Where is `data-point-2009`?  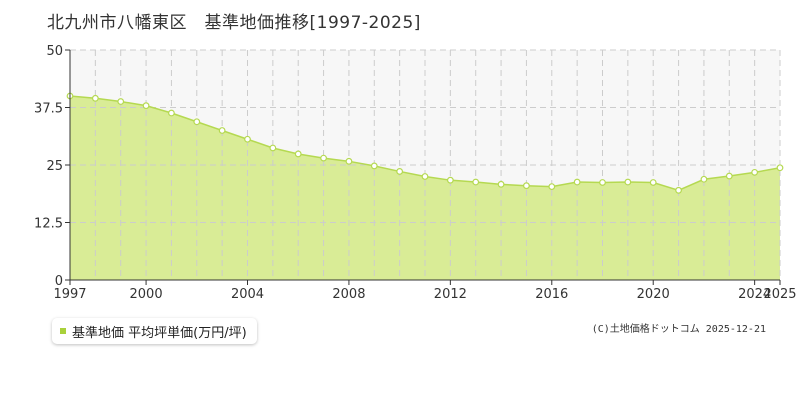
data-point-2009 is located at coordinates (374, 166).